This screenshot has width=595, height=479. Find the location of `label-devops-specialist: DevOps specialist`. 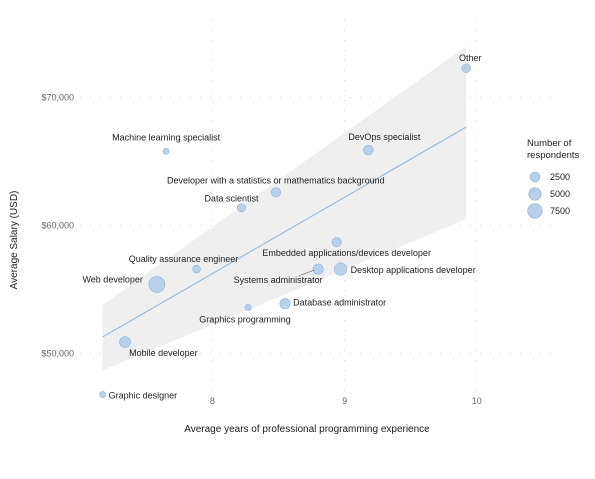

label-devops-specialist: DevOps specialist is located at coordinates (384, 137).